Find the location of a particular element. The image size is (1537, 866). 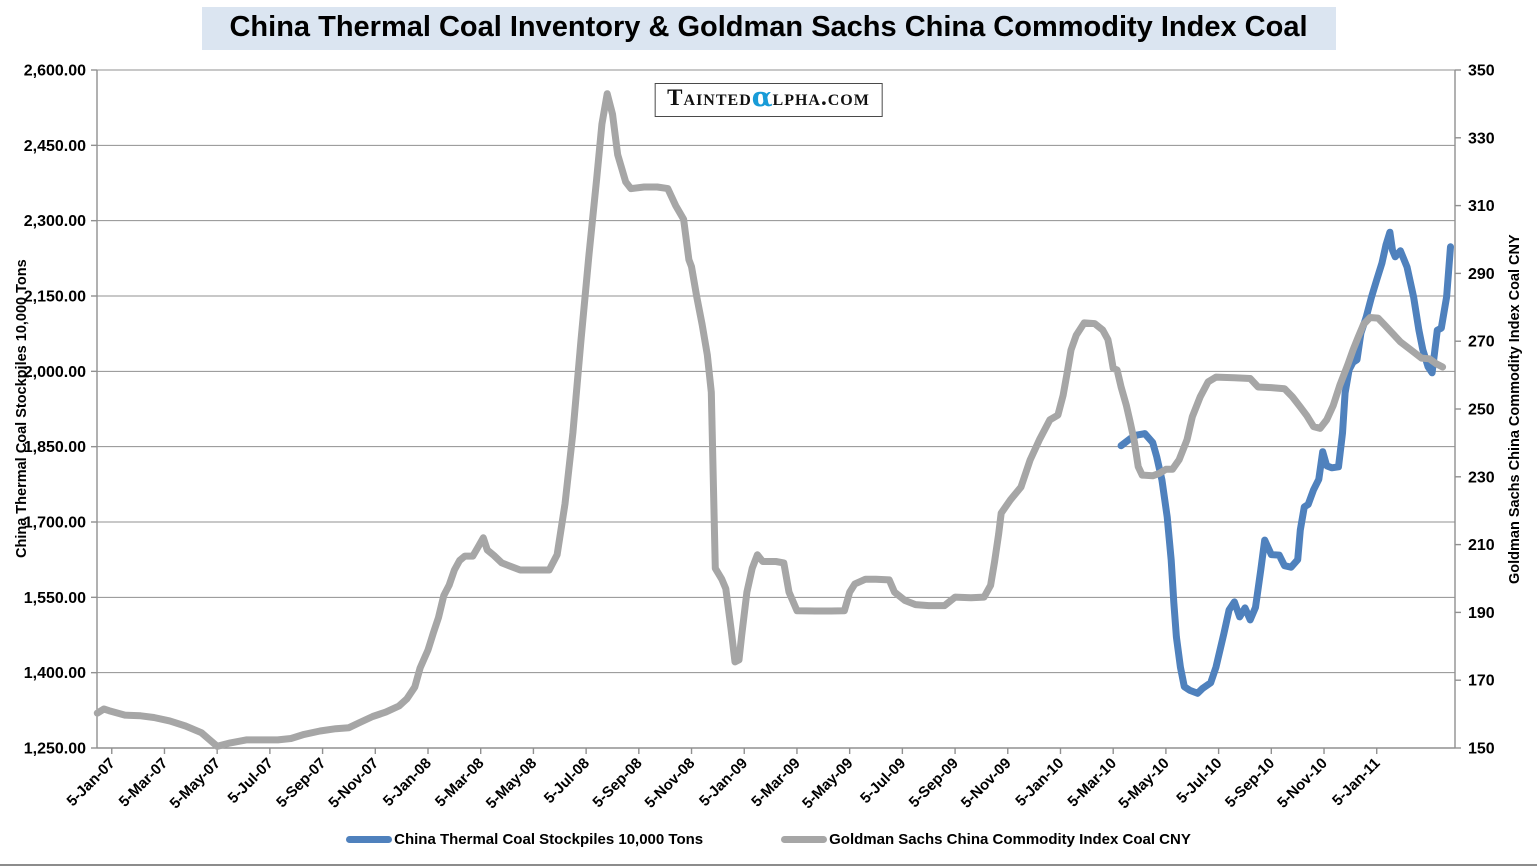

x-axis-tick-label: 5-Nov-07 is located at coordinates (353, 783).